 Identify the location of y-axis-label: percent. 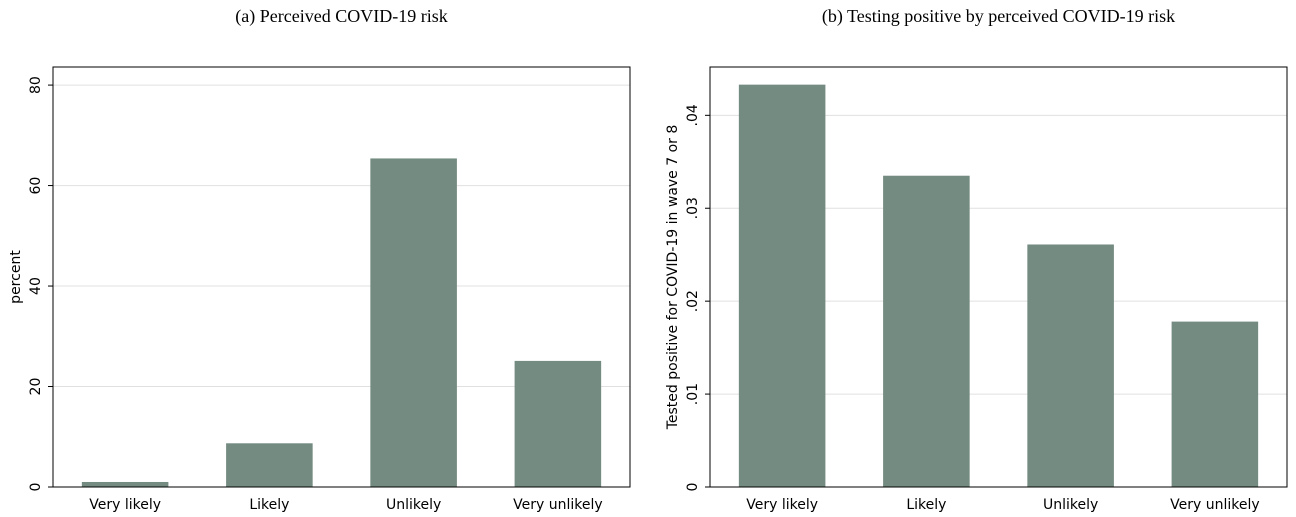
(16, 277).